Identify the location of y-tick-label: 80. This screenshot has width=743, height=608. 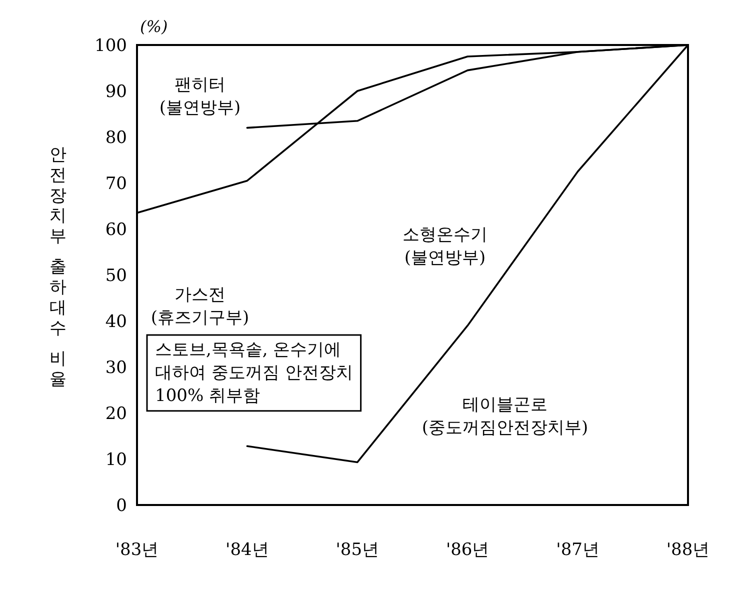
(116, 138).